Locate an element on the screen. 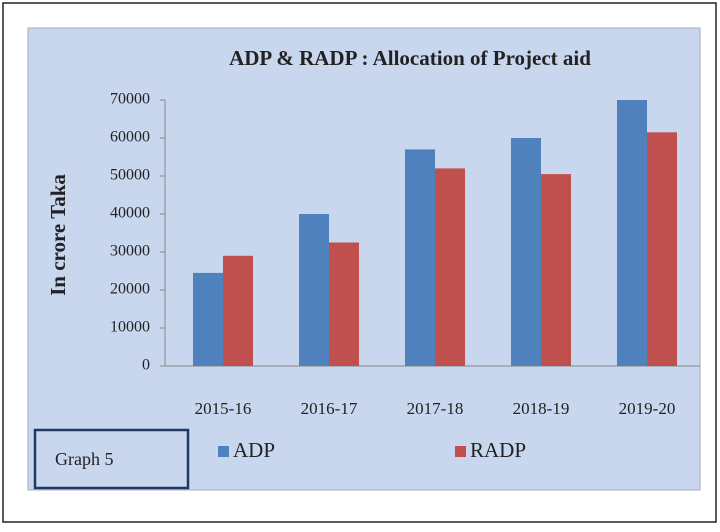 Image resolution: width=720 pixels, height=532 pixels. y-tick-label: 50000 is located at coordinates (130, 175).